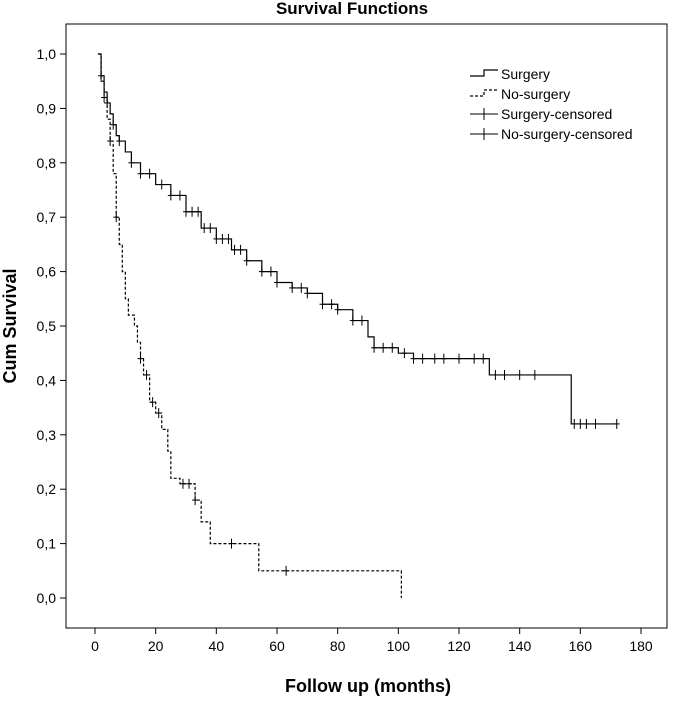 Image resolution: width=674 pixels, height=703 pixels. I want to click on y-tick-label: 0,3, so click(47, 435).